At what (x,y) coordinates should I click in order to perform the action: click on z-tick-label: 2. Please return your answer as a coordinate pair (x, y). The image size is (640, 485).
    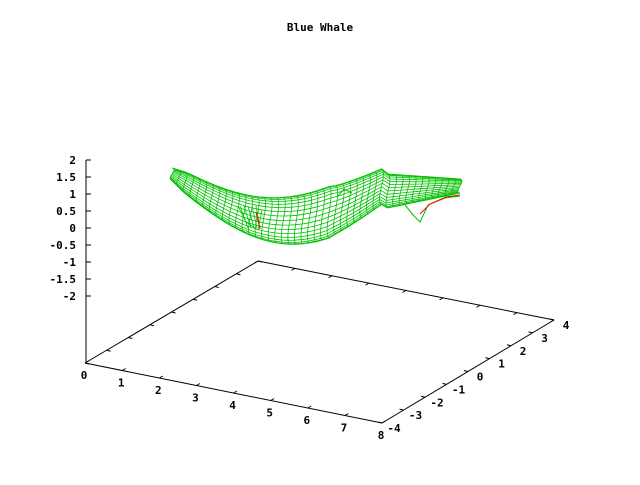
    Looking at the image, I should click on (72, 160).